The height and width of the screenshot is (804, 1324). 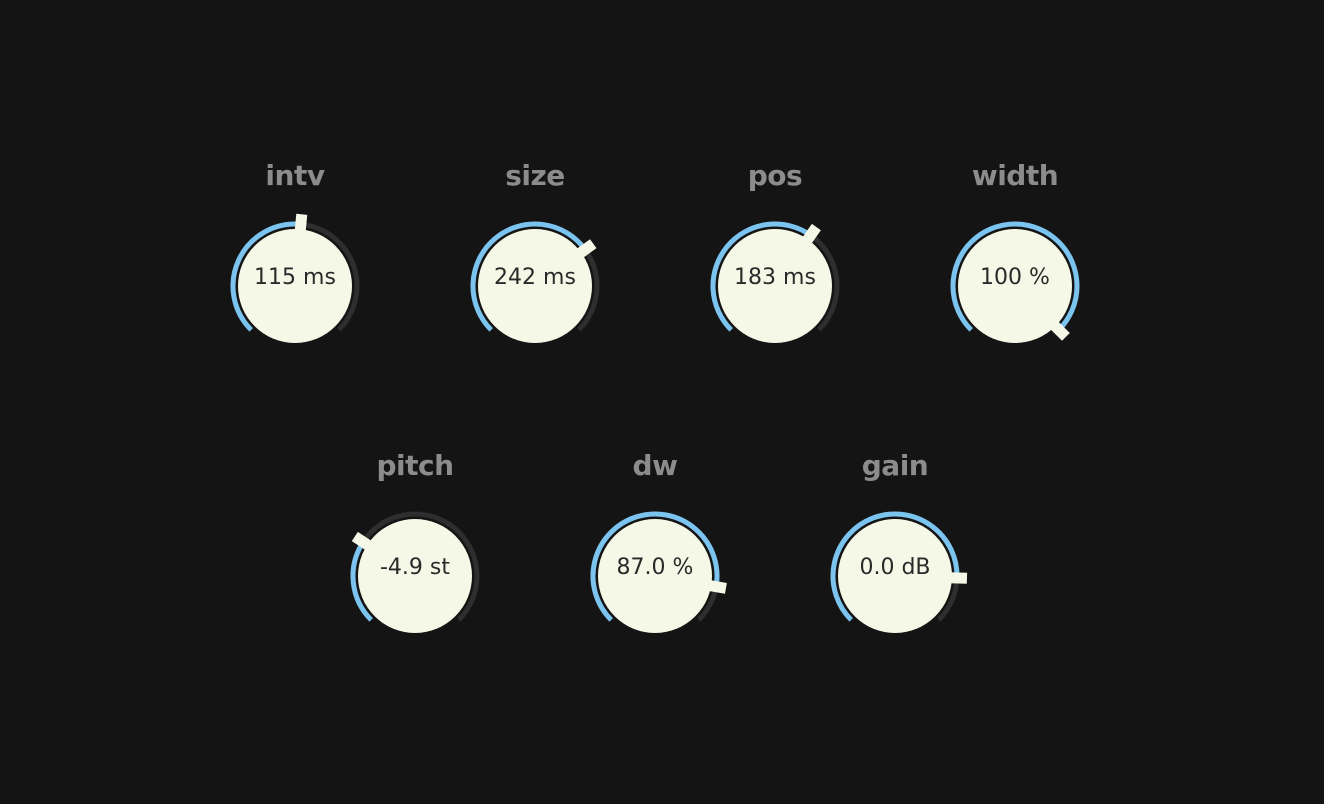 I want to click on knob-label-pos: pos, so click(x=775, y=175).